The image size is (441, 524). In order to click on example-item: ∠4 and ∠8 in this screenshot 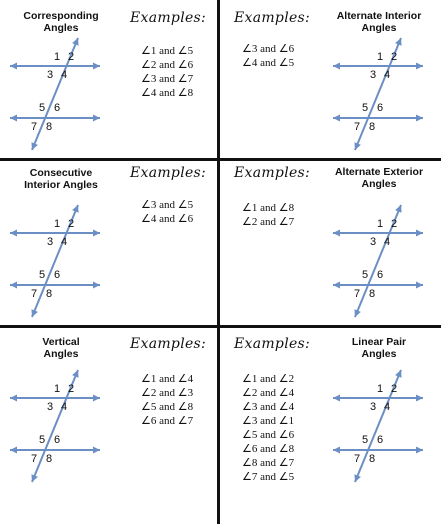, I will do `click(167, 93)`.